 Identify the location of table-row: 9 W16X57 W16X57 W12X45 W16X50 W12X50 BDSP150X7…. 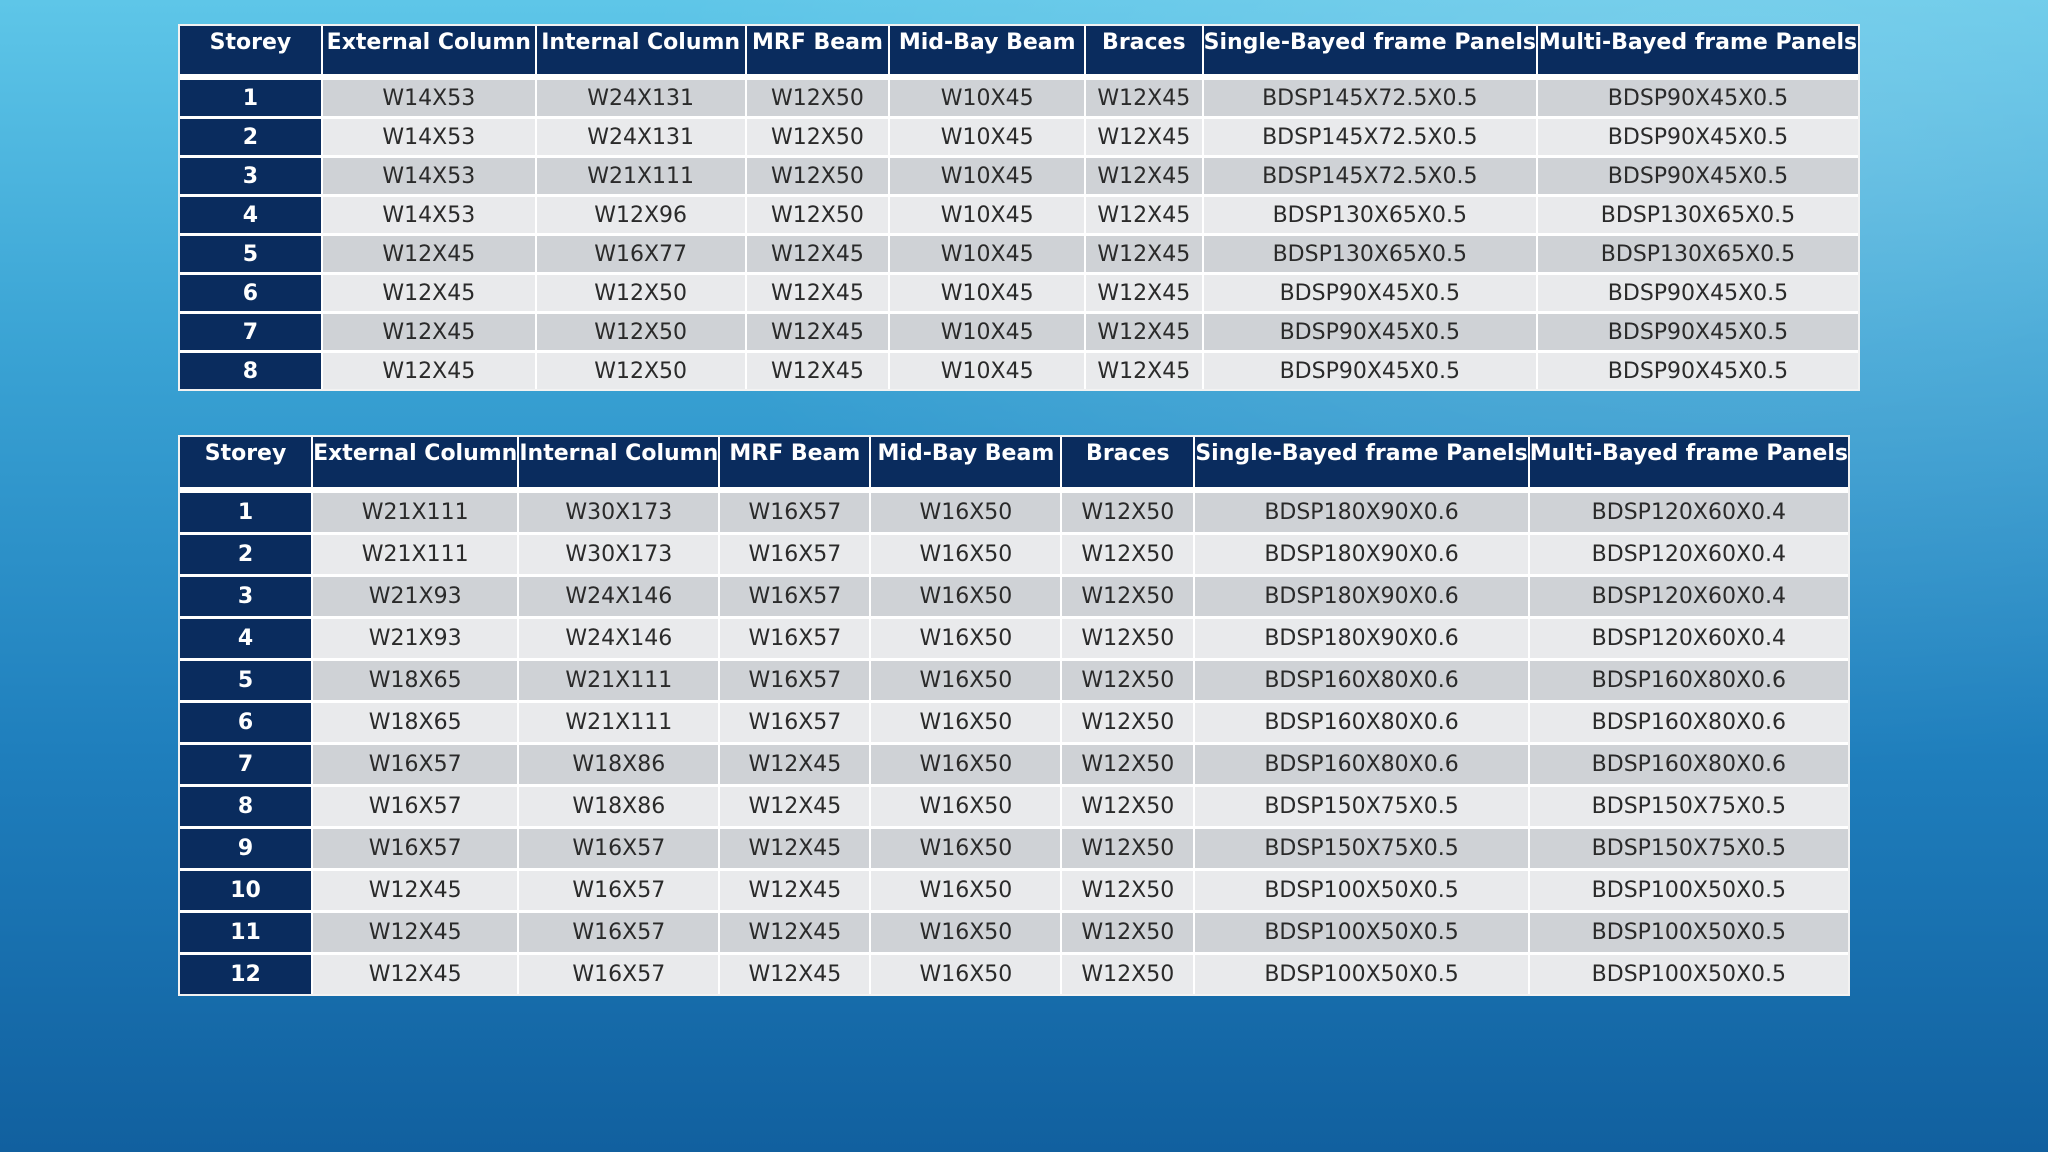
(1014, 850).